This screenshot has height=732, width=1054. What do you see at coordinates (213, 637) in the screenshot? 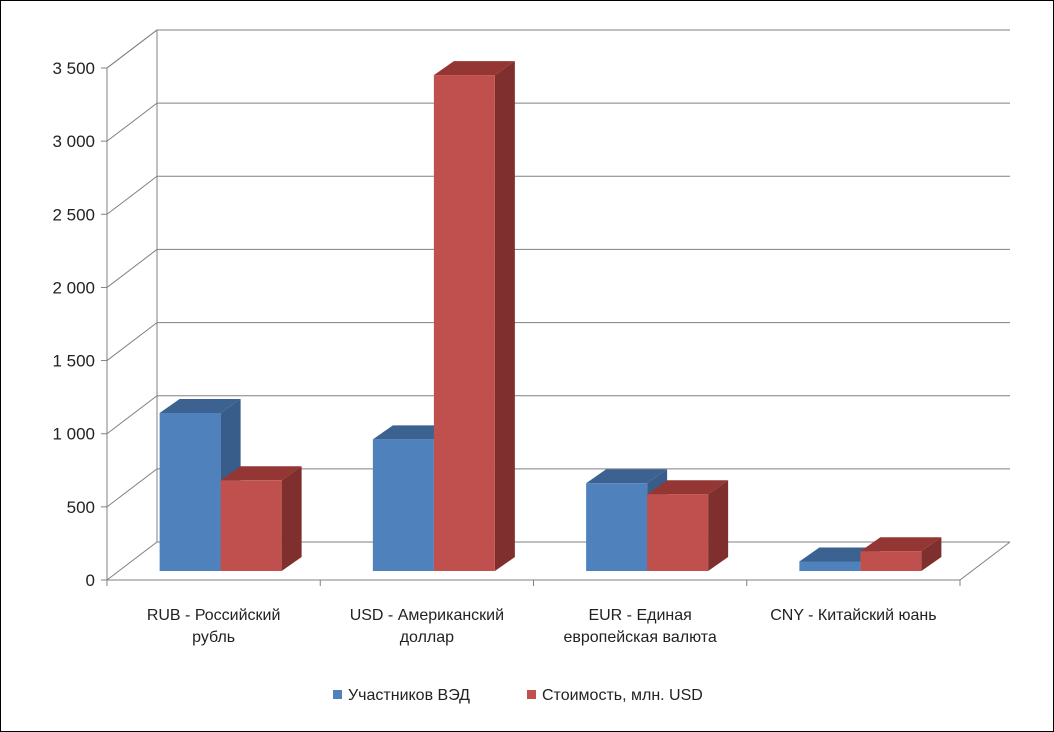
I see `x-tick-label: рубль` at bounding box center [213, 637].